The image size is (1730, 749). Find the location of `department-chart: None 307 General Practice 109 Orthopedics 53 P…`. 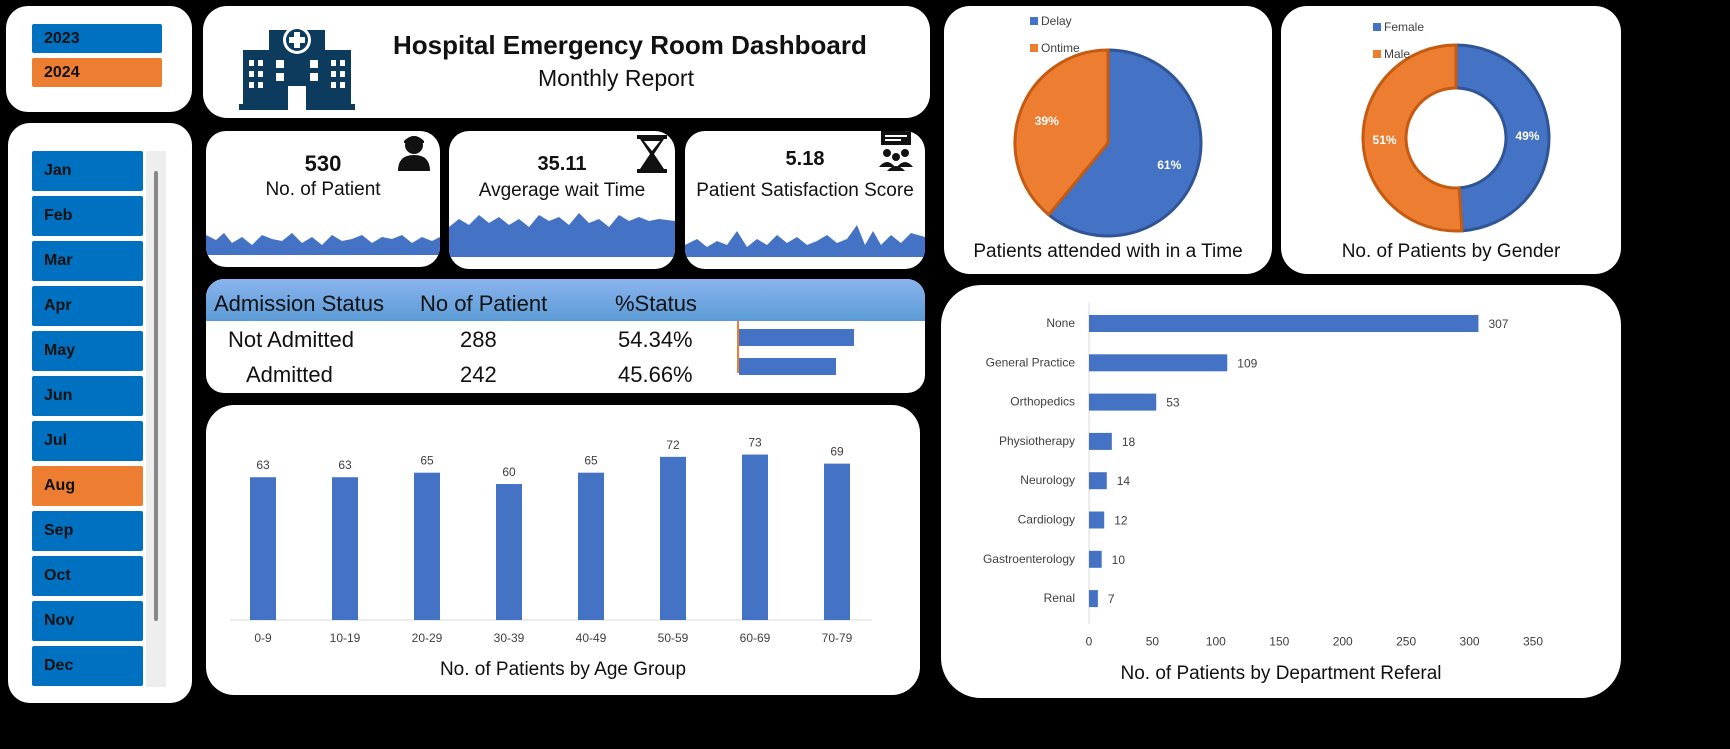

department-chart: None 307 General Practice 109 Orthopedics 53 P… is located at coordinates (1263, 475).